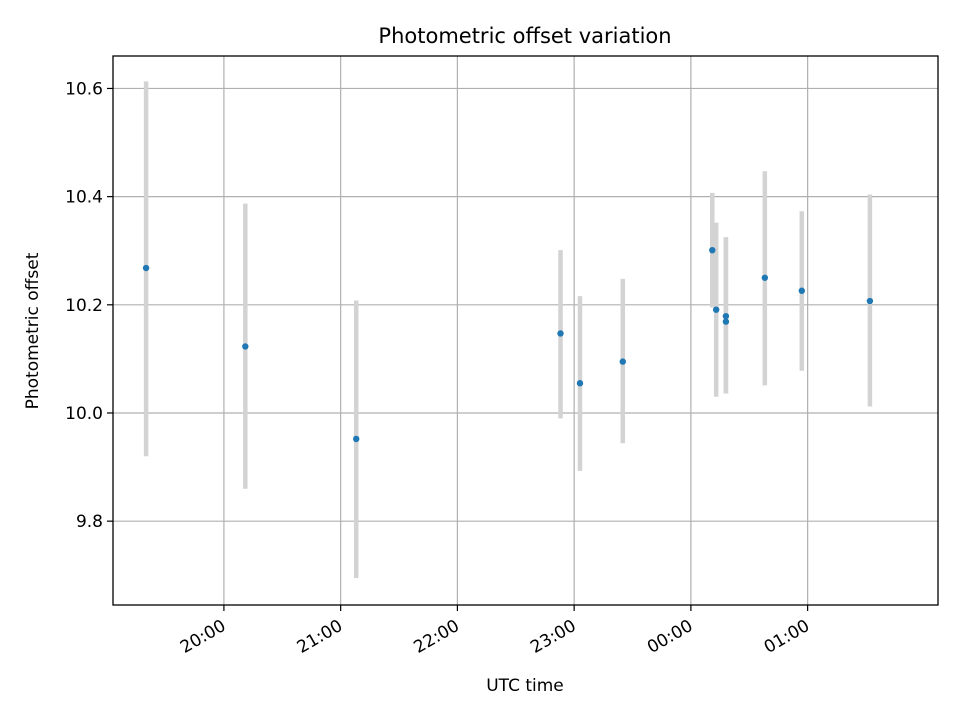 This screenshot has height=720, width=960. Describe the element at coordinates (84, 89) in the screenshot. I see `y-tick-label: 10.6` at that location.